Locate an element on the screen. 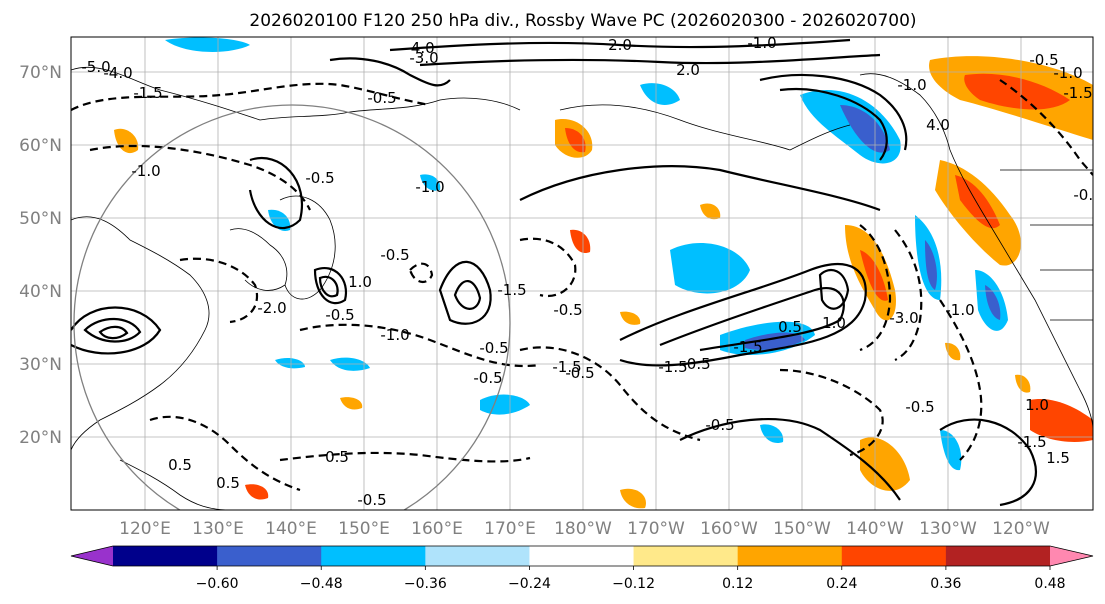 This screenshot has width=1105, height=604. contour-label: -3.0 is located at coordinates (903, 318).